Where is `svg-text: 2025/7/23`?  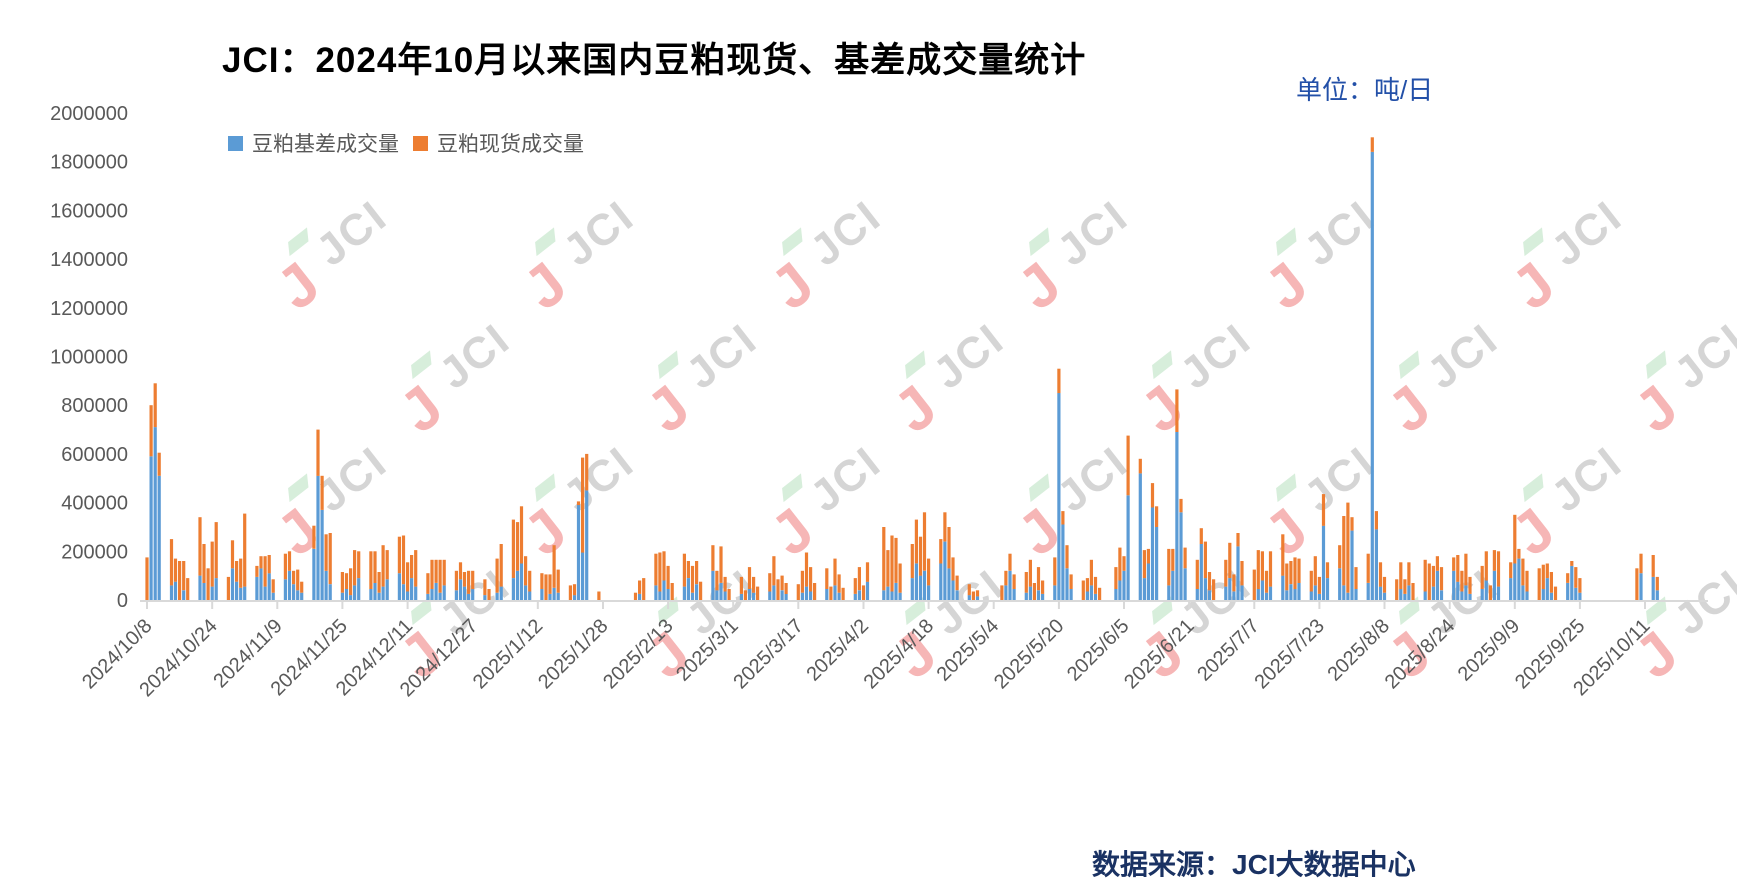
svg-text: 2025/7/23 is located at coordinates (1289, 654).